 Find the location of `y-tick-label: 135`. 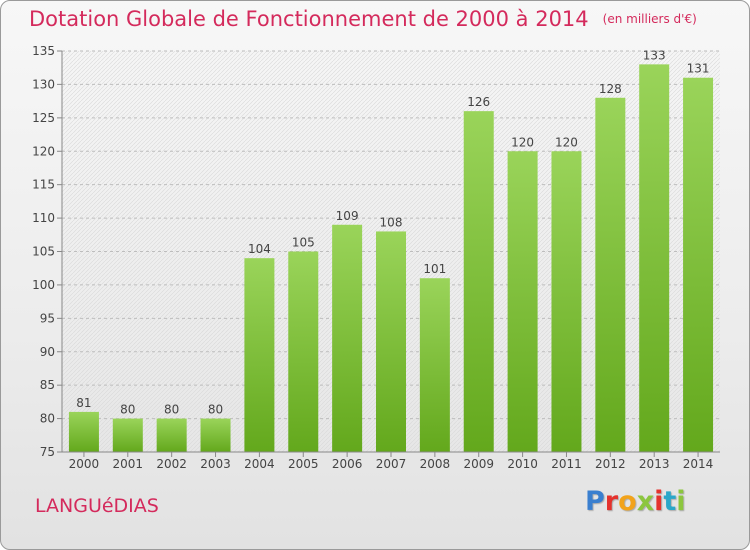

y-tick-label: 135 is located at coordinates (43, 51).